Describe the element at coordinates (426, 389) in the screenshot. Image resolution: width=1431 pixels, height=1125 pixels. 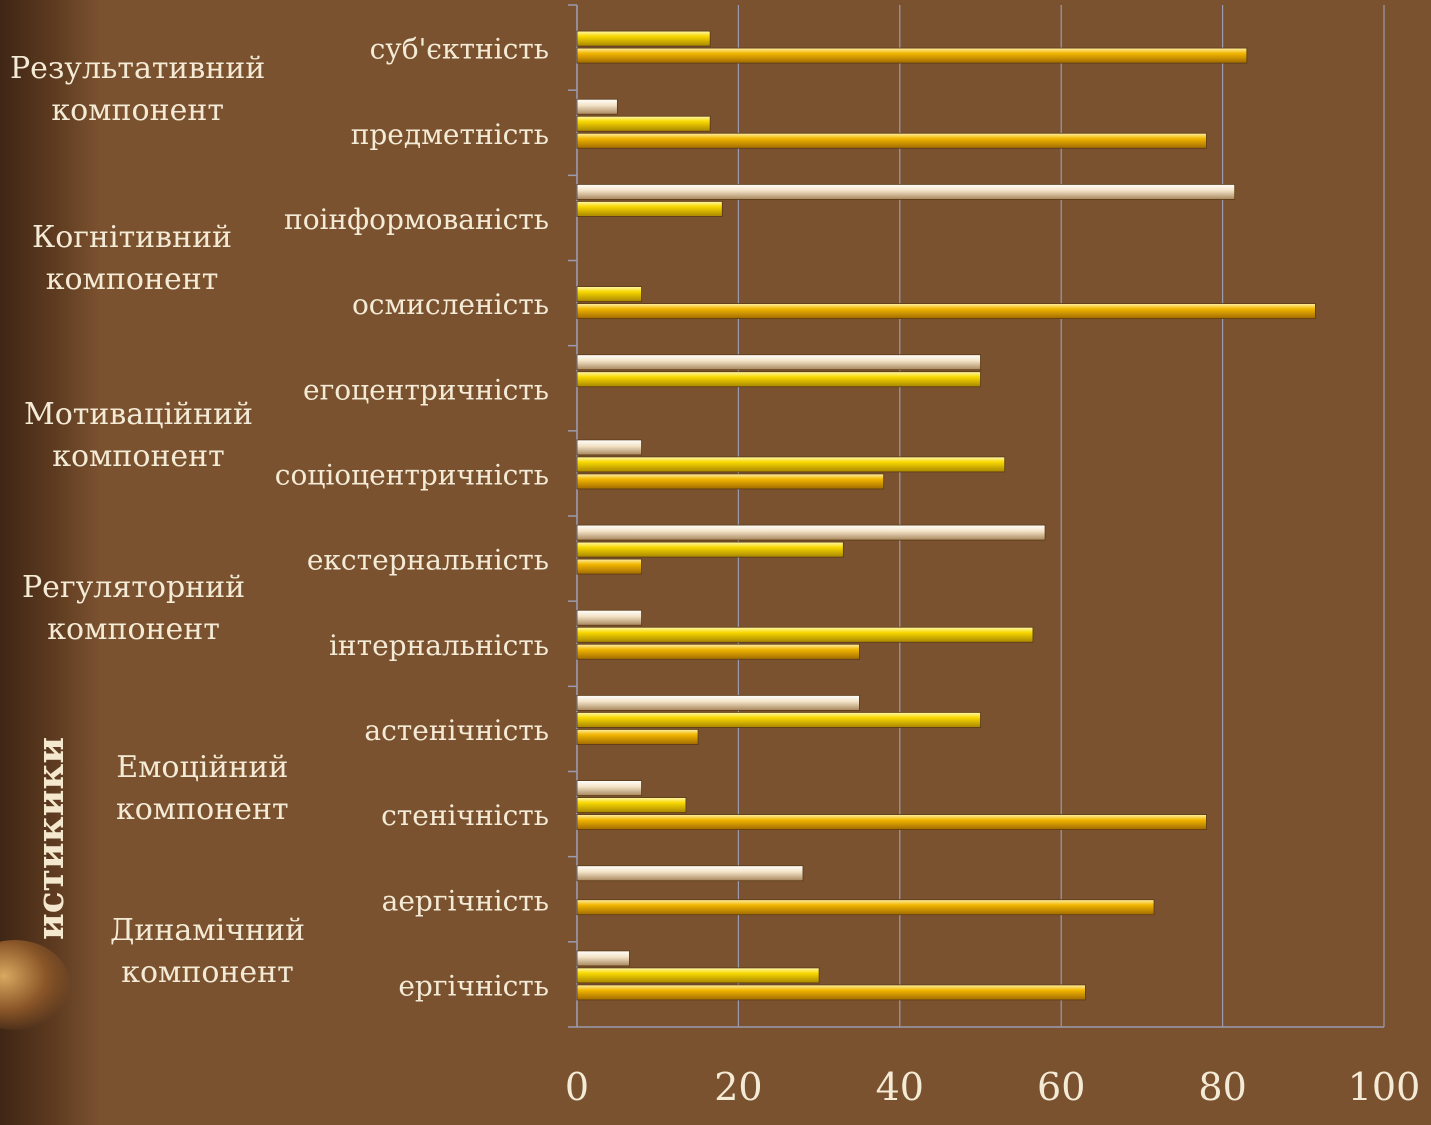
I see `category-label: егоцентричність` at that location.